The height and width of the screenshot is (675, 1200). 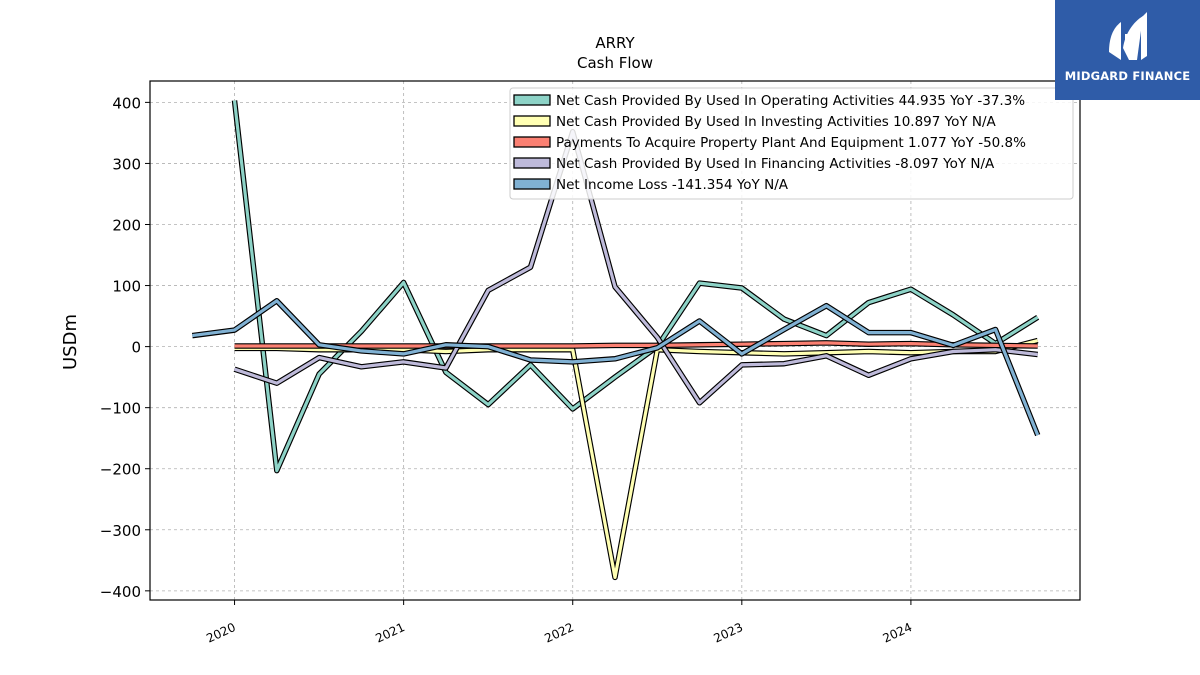 What do you see at coordinates (1128, 36) in the screenshot?
I see `brand-mark-icon` at bounding box center [1128, 36].